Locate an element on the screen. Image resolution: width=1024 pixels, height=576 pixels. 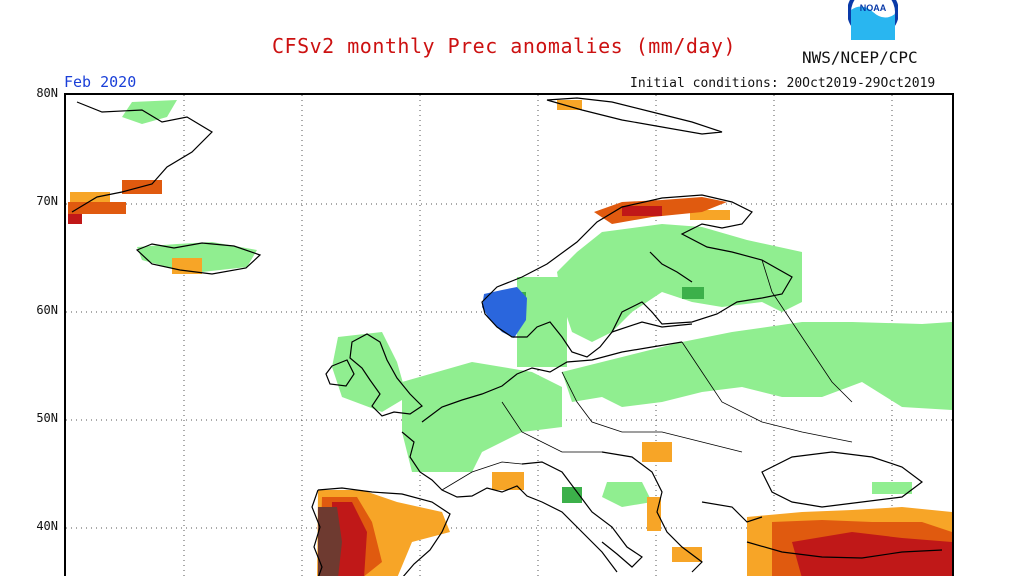
noaa-logo-text: NOAA is located at coordinates (873, 8).